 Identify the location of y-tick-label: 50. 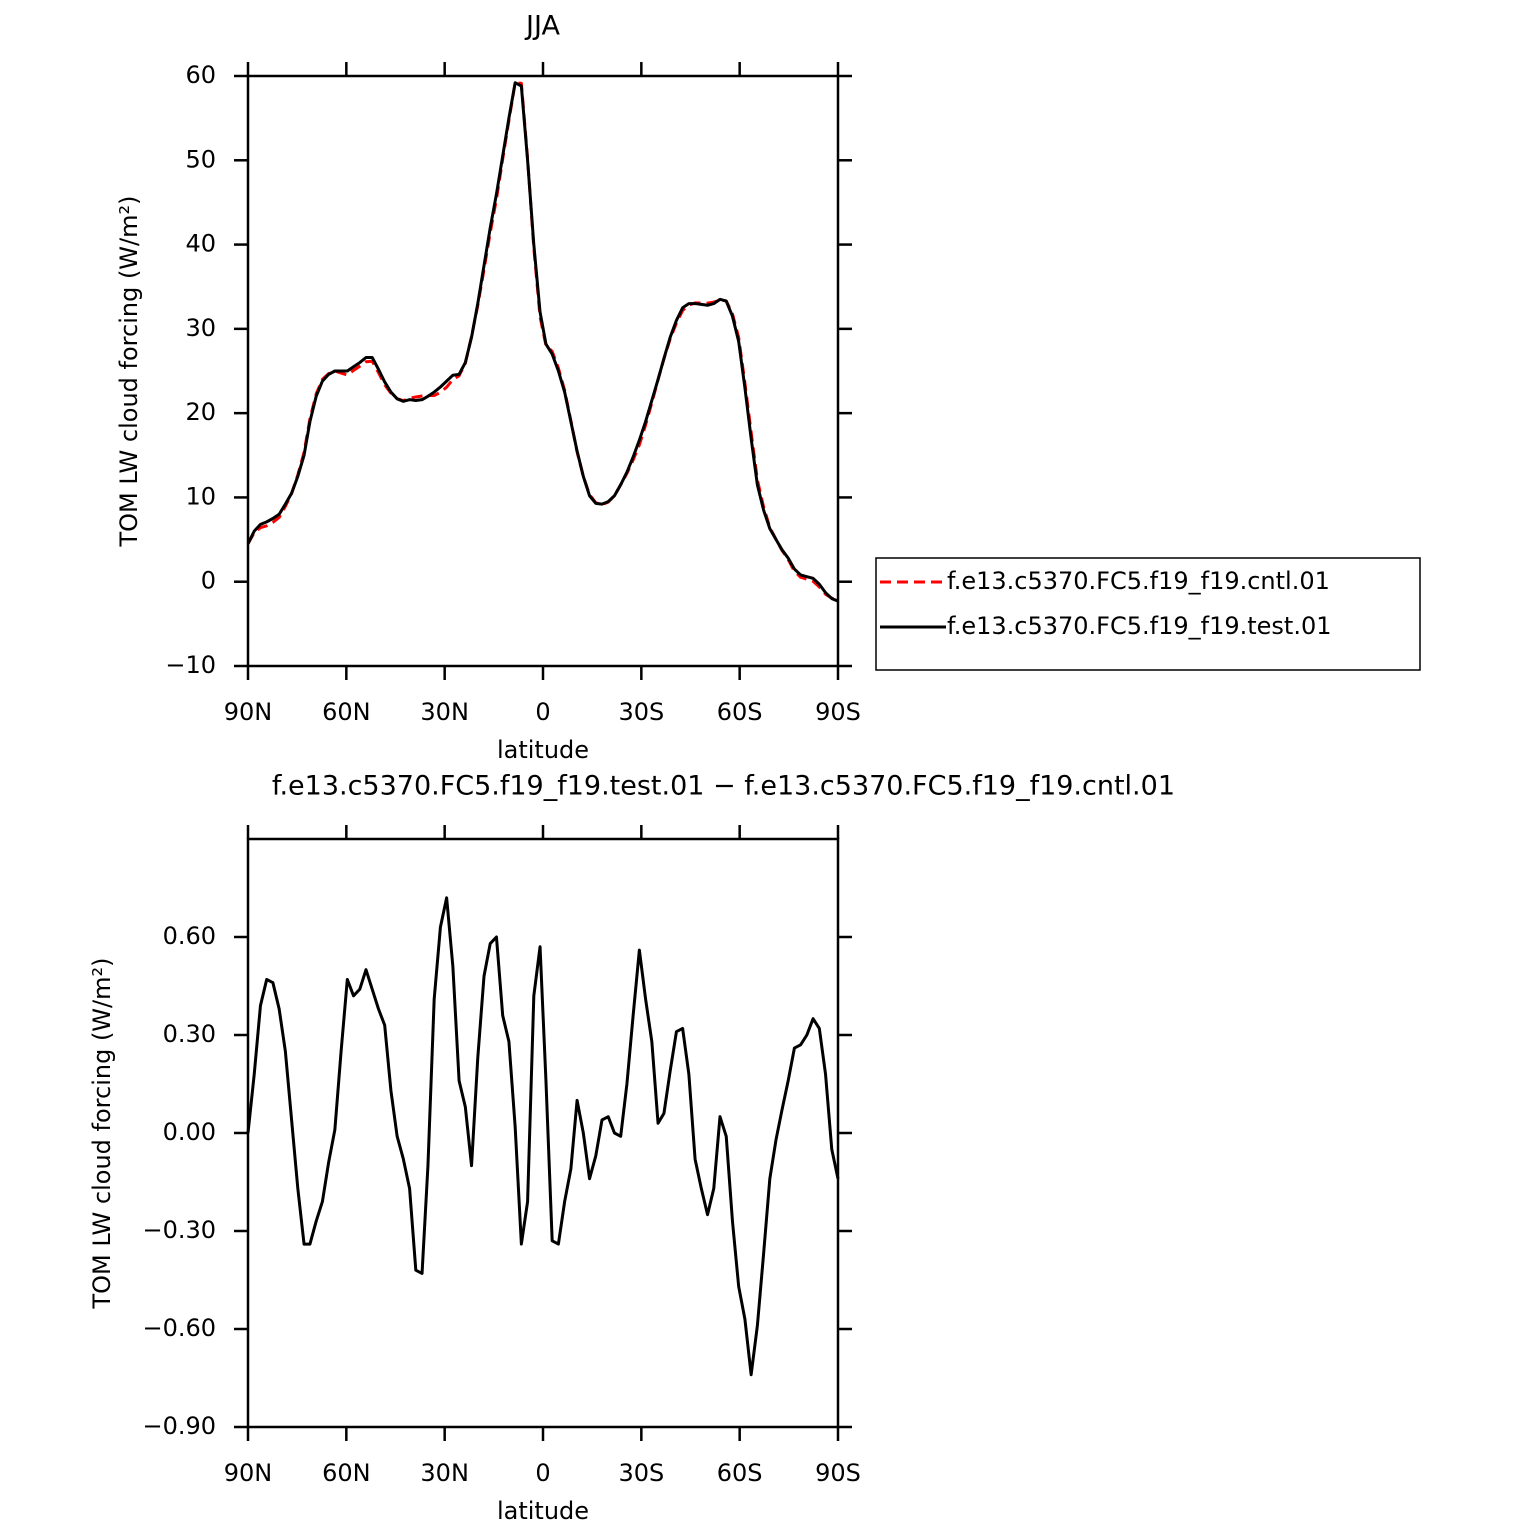
(200, 159).